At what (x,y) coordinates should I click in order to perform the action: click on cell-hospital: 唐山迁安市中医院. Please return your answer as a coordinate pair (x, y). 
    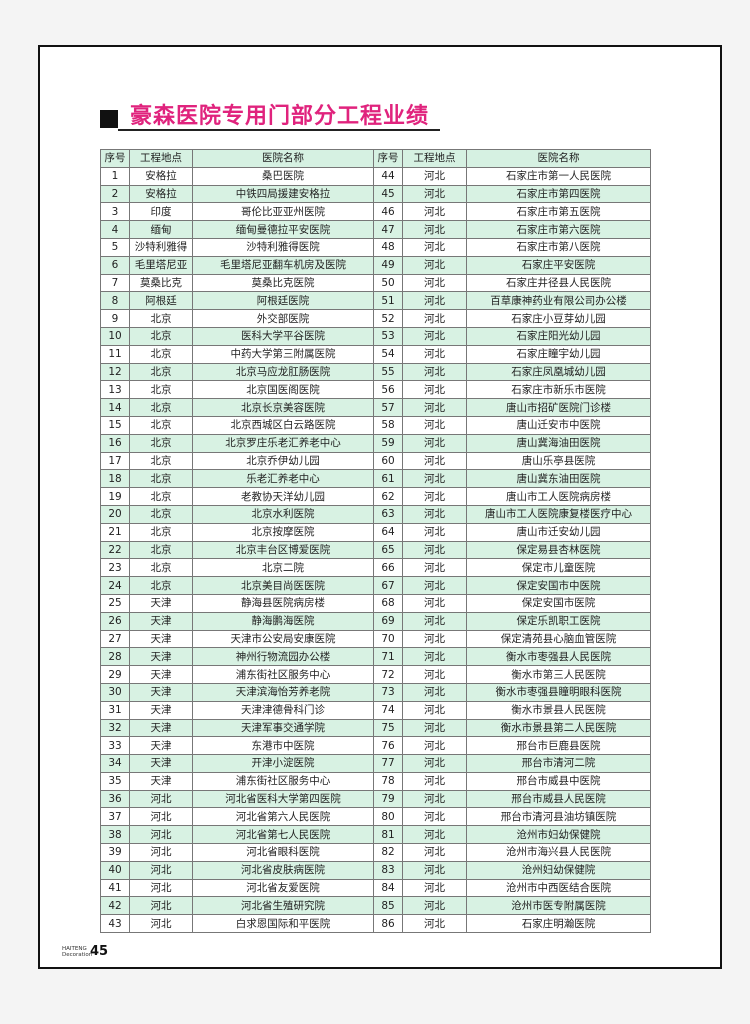
    Looking at the image, I should click on (558, 425).